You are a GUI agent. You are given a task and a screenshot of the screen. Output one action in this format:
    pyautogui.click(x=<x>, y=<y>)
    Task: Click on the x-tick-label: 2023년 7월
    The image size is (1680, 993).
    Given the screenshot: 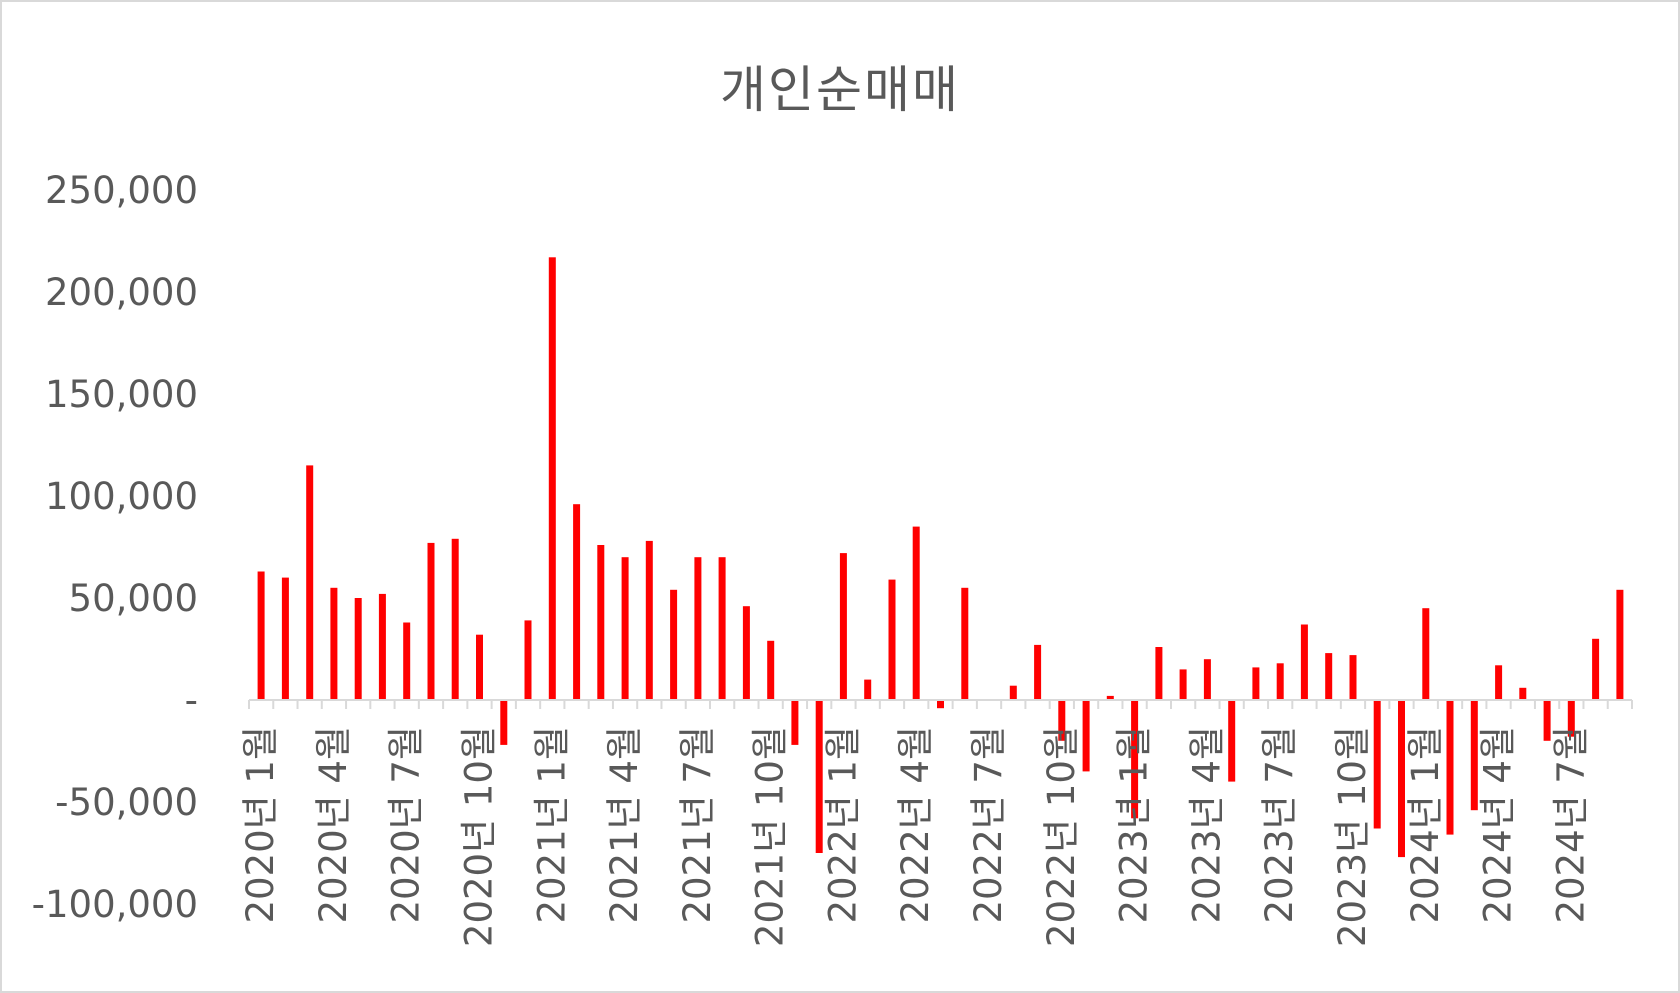 What is the action you would take?
    pyautogui.click(x=1279, y=825)
    